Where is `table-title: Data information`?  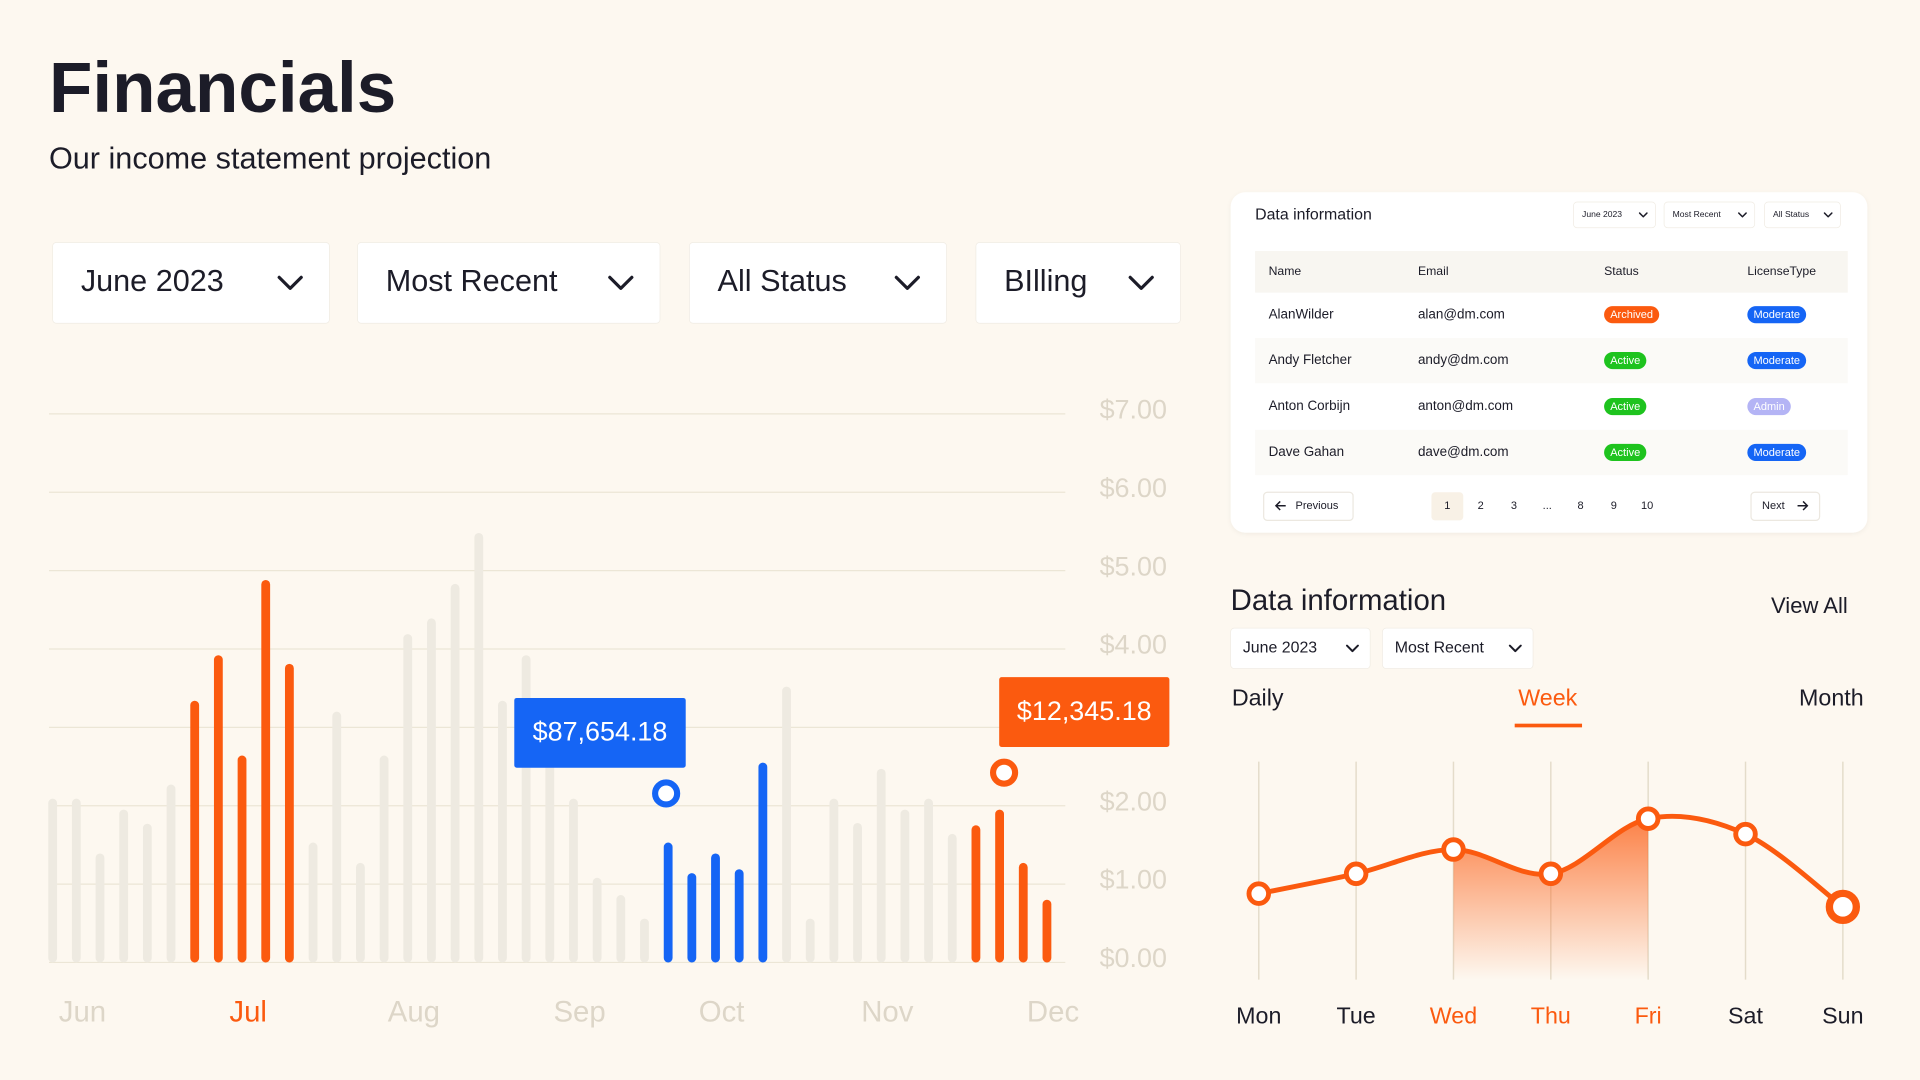
table-title: Data information is located at coordinates (1313, 215).